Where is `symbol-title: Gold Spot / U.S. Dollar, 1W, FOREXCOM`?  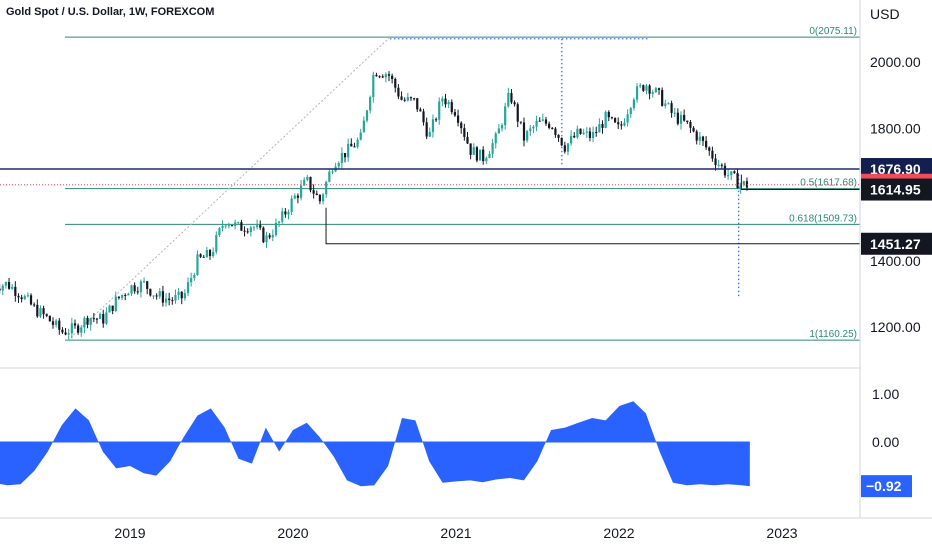
symbol-title: Gold Spot / U.S. Dollar, 1W, FOREXCOM is located at coordinates (110, 12).